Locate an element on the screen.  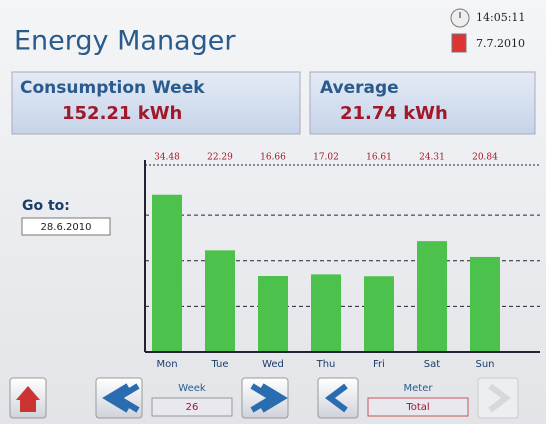
right-icon is located at coordinates (499, 398).